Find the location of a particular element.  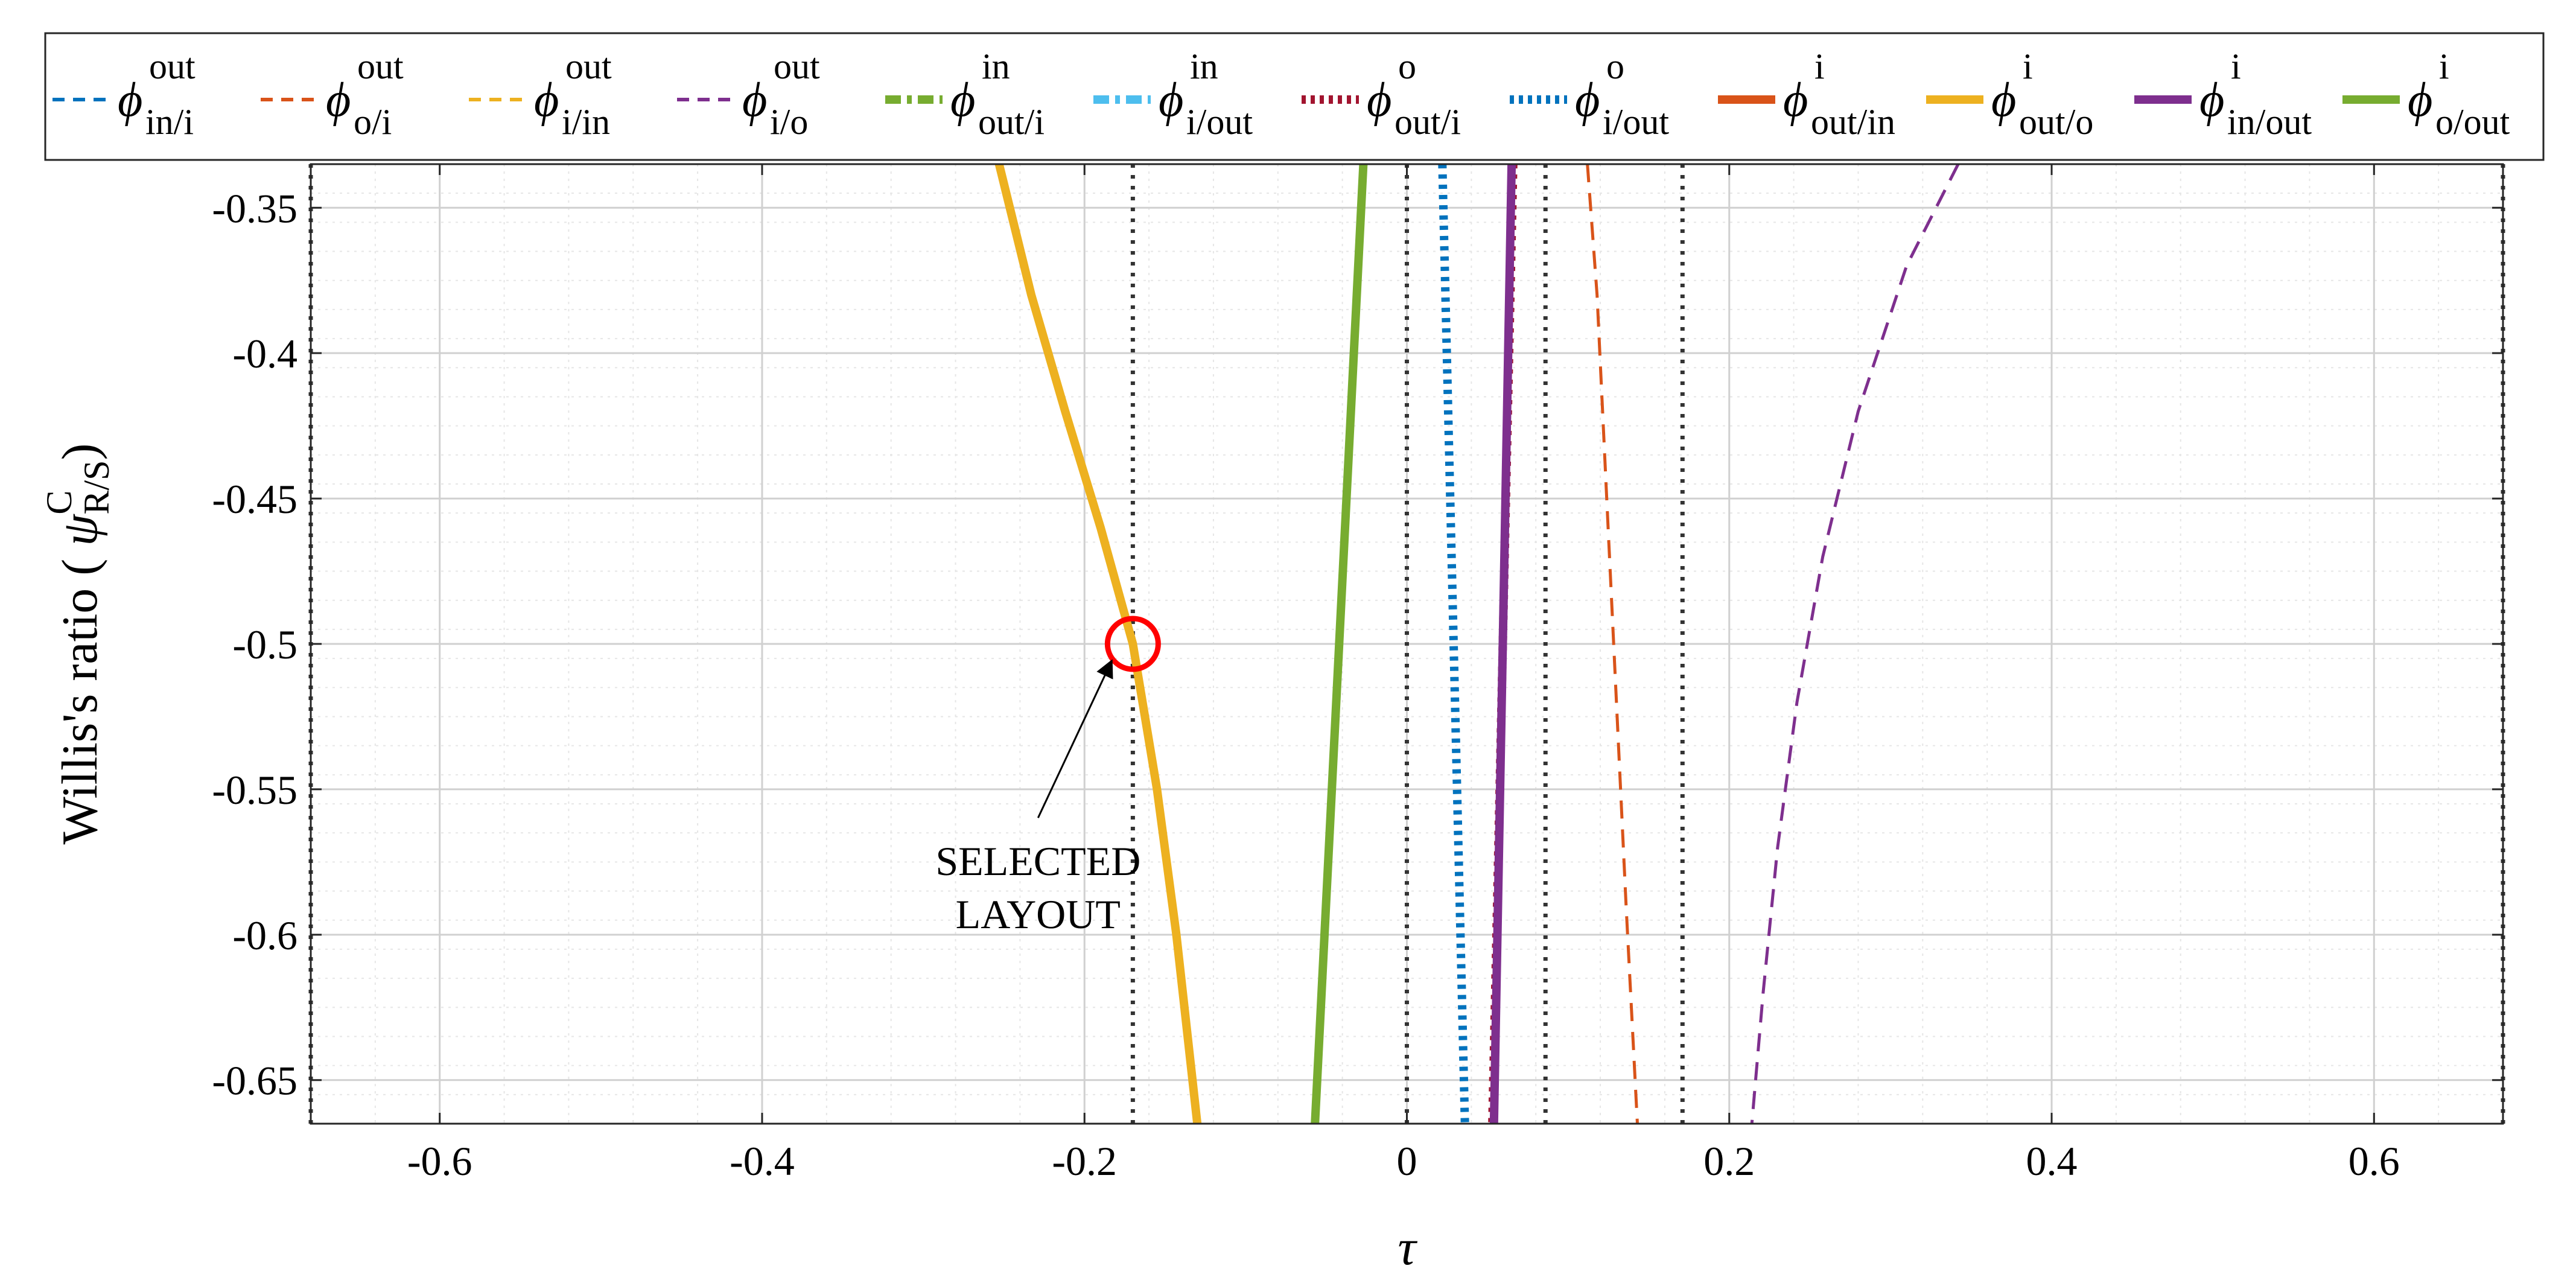

legend-entry: ϕi out/in is located at coordinates (1807, 94).